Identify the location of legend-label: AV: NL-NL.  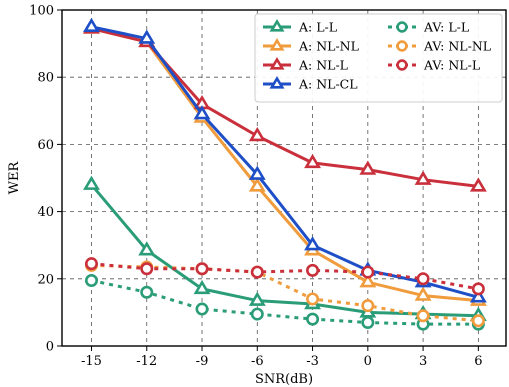
(457, 46).